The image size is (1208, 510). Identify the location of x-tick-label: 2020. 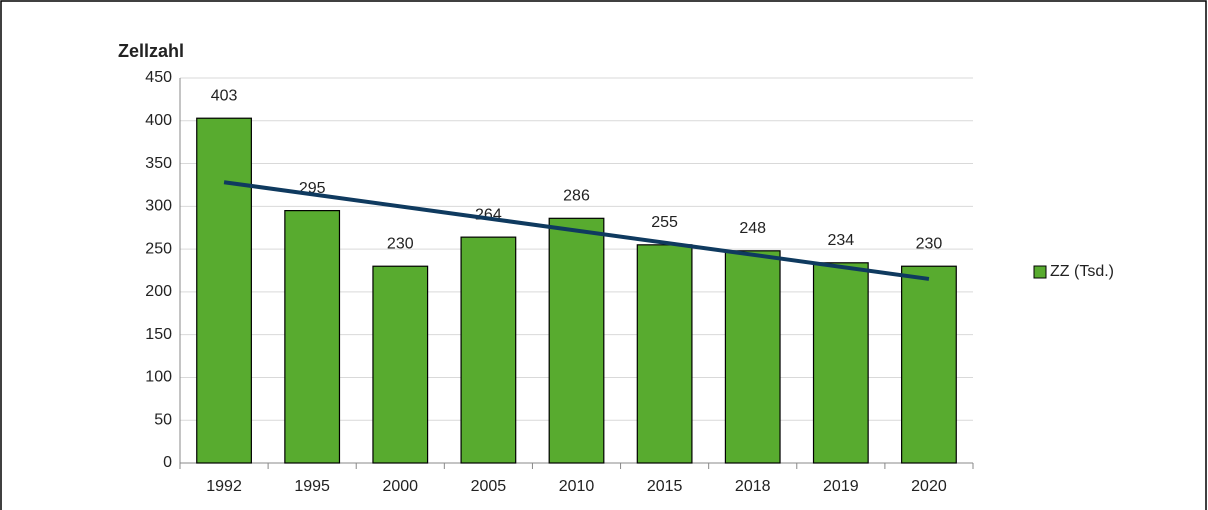
(929, 486).